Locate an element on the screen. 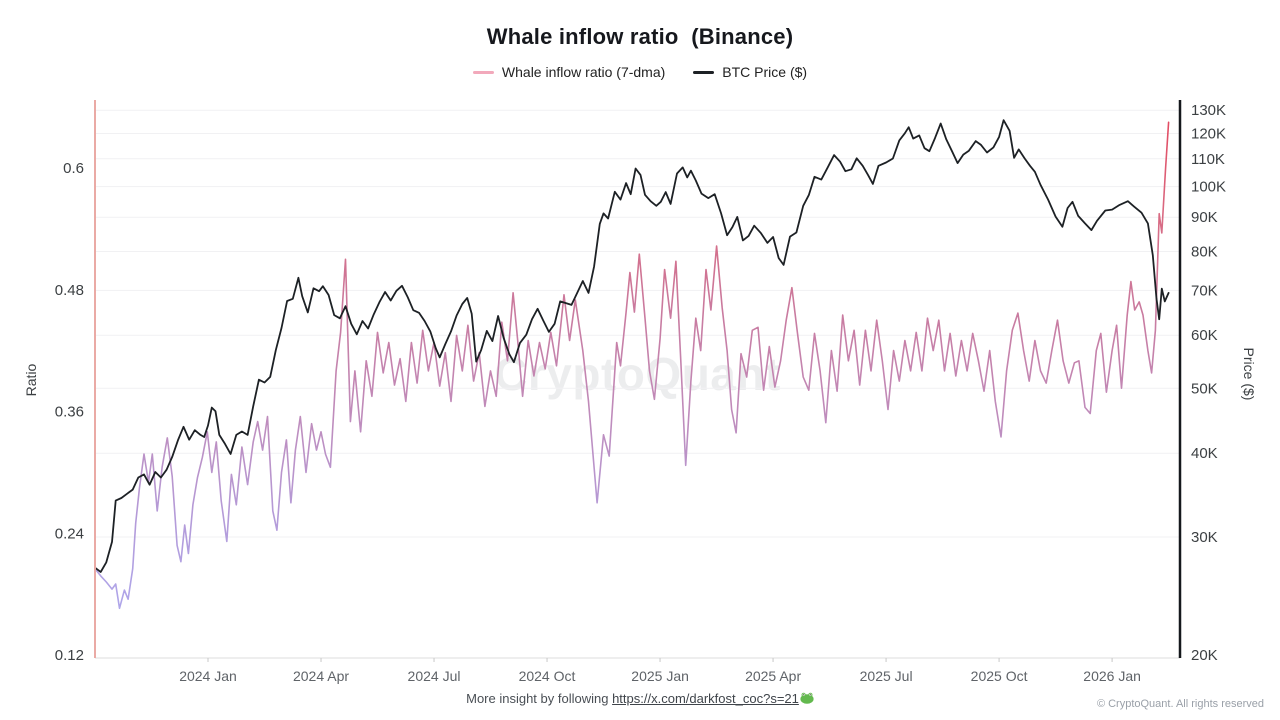 The height and width of the screenshot is (720, 1280). legend-label-ratio: Whale inflow ratio (7-dma) is located at coordinates (583, 72).